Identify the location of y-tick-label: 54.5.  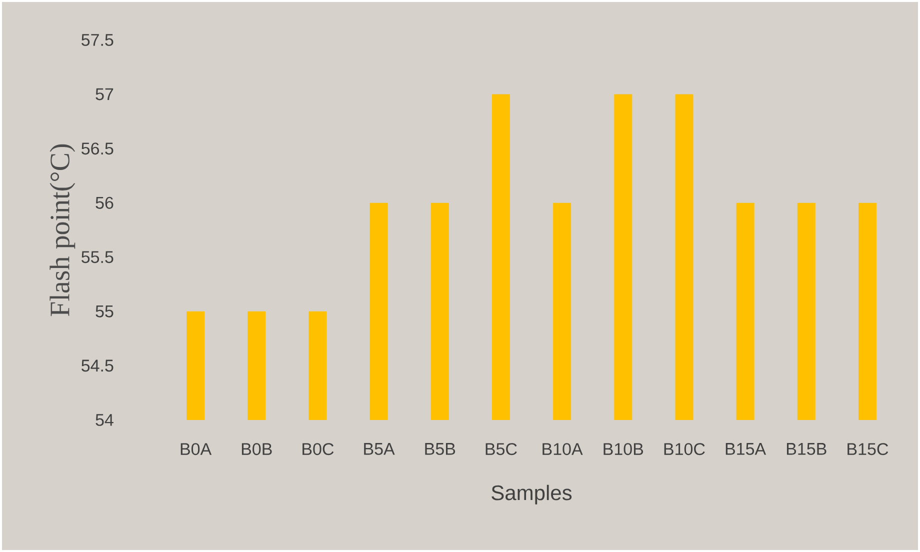
(98, 366).